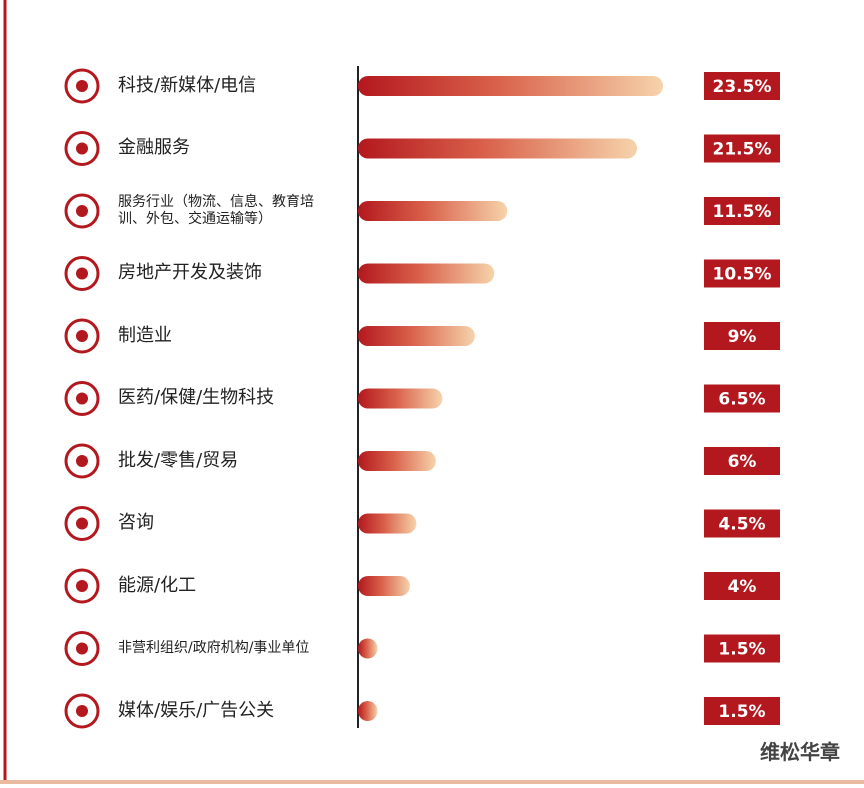 The width and height of the screenshot is (864, 788). Describe the element at coordinates (178, 460) in the screenshot. I see `category-label: 批发/零售/贸易` at that location.